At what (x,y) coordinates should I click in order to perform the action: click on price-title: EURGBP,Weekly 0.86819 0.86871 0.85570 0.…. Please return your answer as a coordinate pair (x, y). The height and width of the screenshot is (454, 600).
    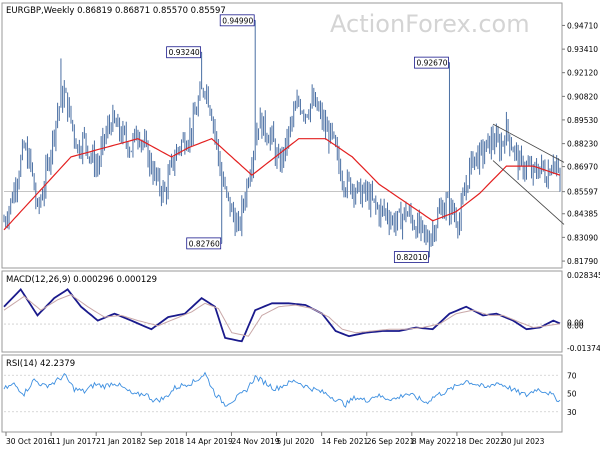
    Looking at the image, I should click on (116, 11).